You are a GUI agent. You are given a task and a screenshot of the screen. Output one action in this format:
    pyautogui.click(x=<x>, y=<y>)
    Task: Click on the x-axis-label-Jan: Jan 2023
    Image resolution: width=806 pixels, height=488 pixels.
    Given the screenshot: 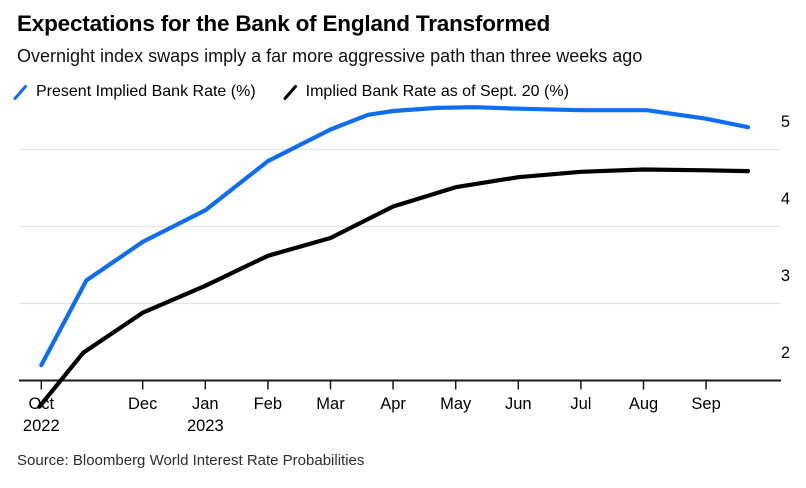 What is the action you would take?
    pyautogui.click(x=205, y=415)
    